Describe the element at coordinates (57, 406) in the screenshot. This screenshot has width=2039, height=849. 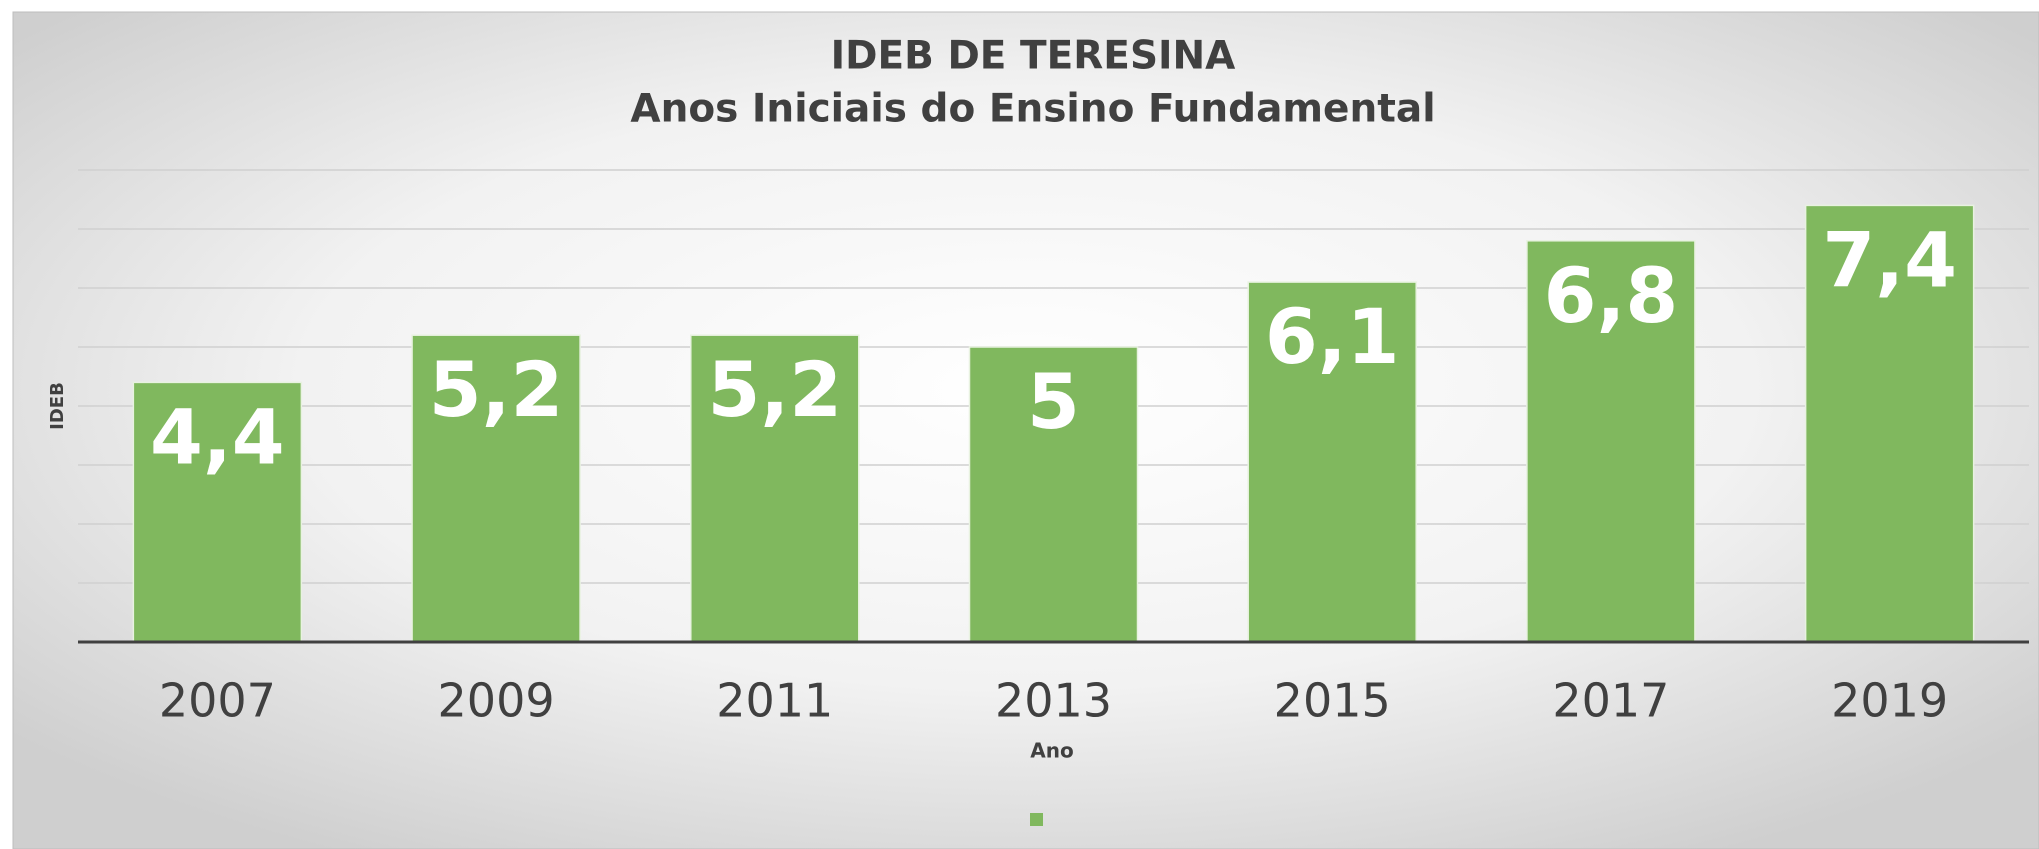
I see `y-axis-label: IDEB` at that location.